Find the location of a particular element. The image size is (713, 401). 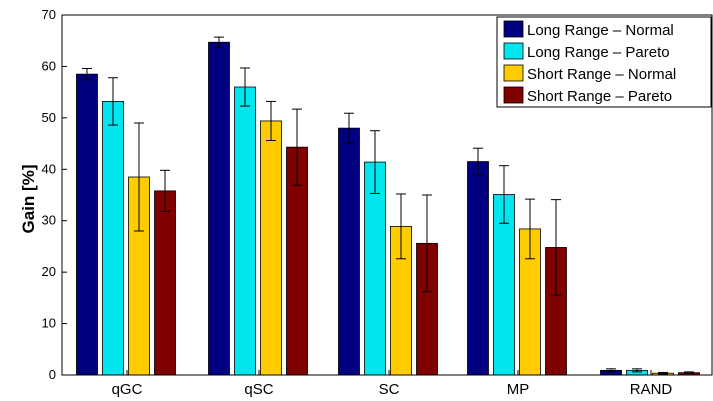

y-tick-label: 40 is located at coordinates (49, 168).